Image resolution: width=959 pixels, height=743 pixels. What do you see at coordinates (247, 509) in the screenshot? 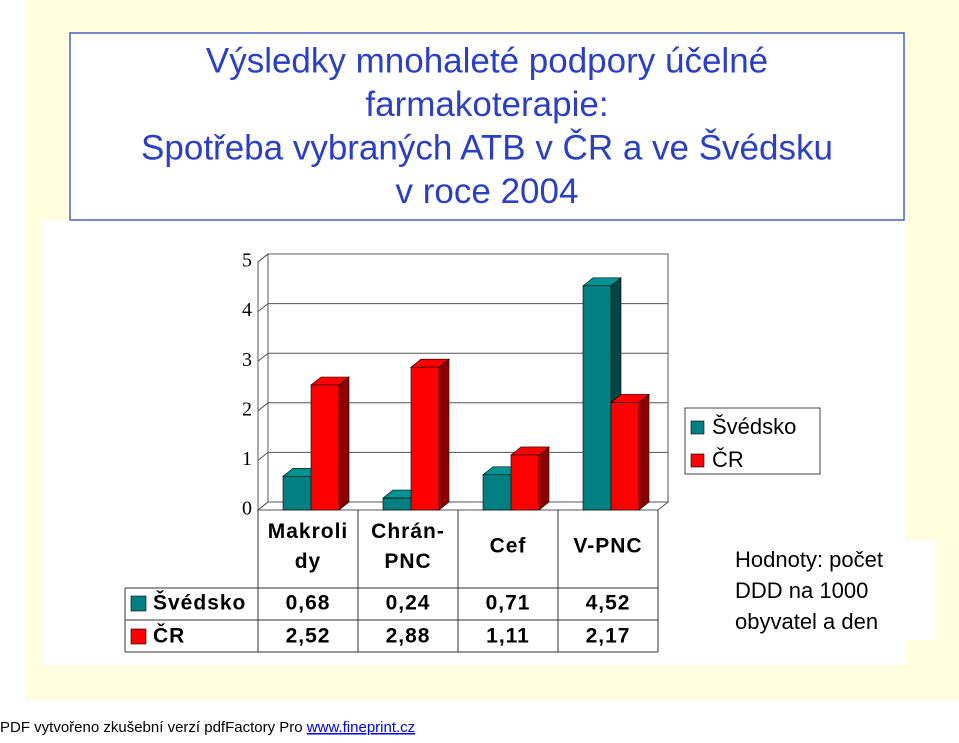
I see `y-tick-label: 0` at bounding box center [247, 509].